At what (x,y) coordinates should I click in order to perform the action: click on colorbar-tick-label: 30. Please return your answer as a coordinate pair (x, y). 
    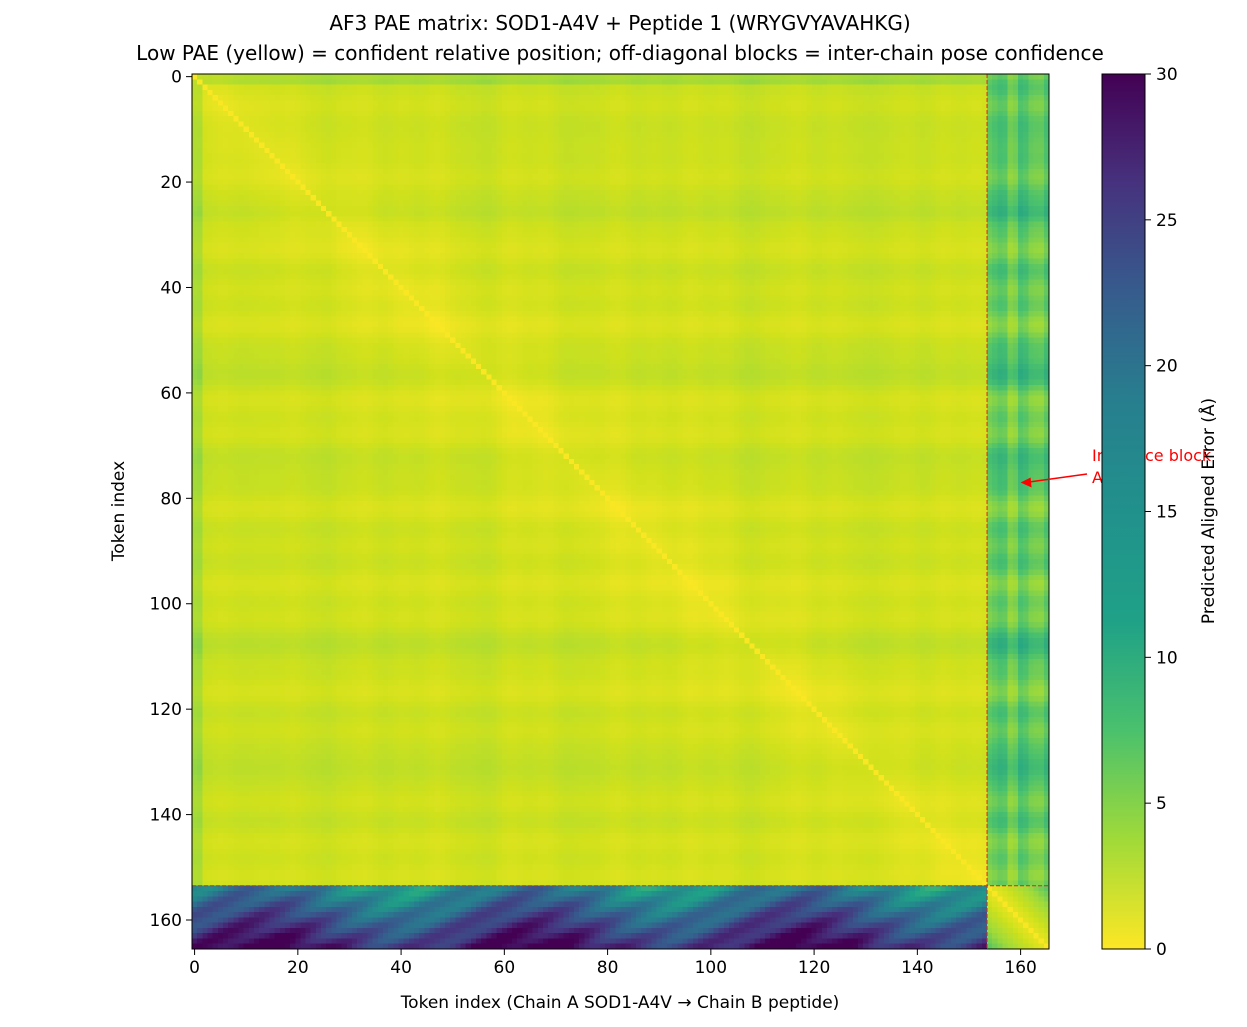
    Looking at the image, I should click on (1167, 75).